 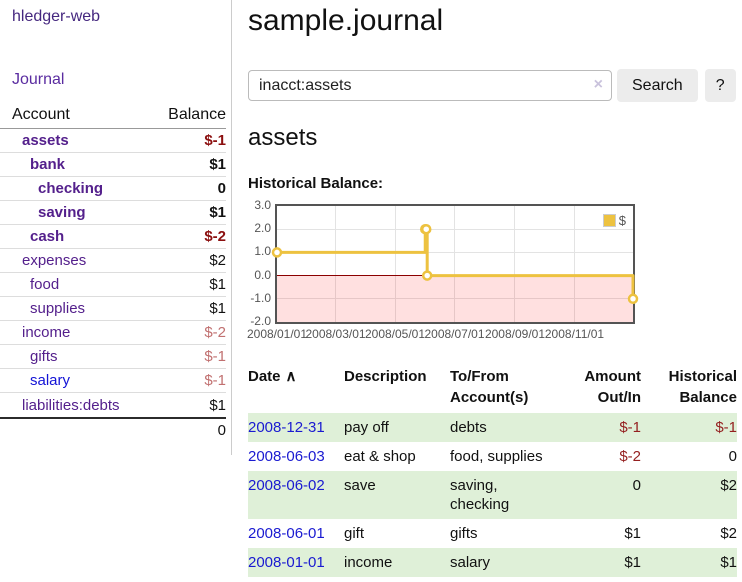 What do you see at coordinates (732, 456) in the screenshot?
I see `transaction-balance: 0` at bounding box center [732, 456].